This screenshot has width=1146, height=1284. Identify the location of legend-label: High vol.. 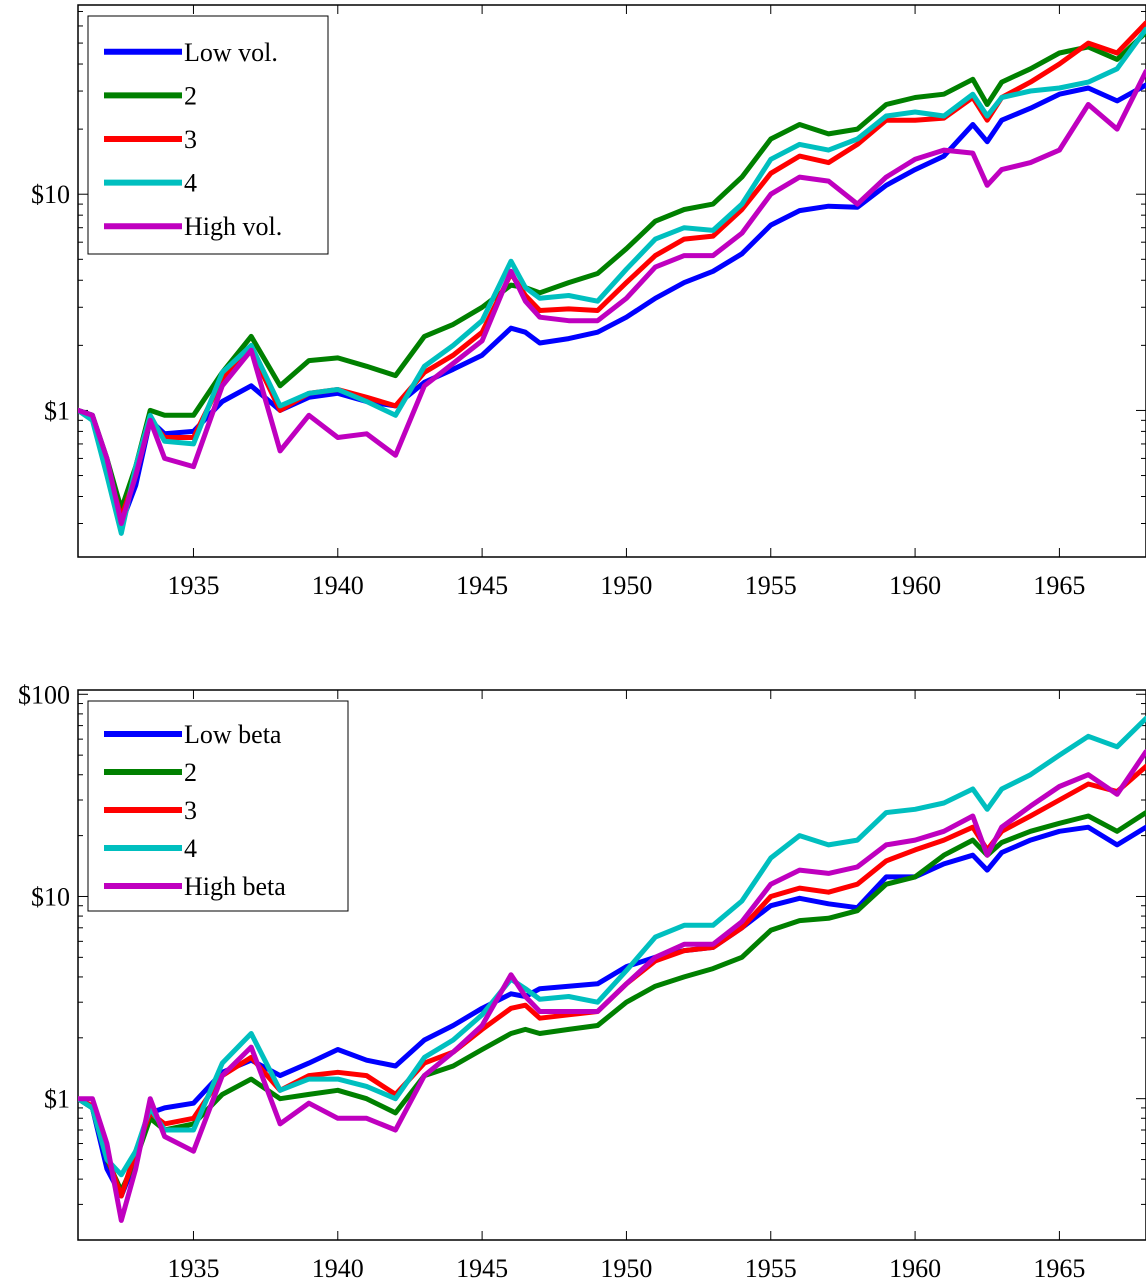
(233, 226).